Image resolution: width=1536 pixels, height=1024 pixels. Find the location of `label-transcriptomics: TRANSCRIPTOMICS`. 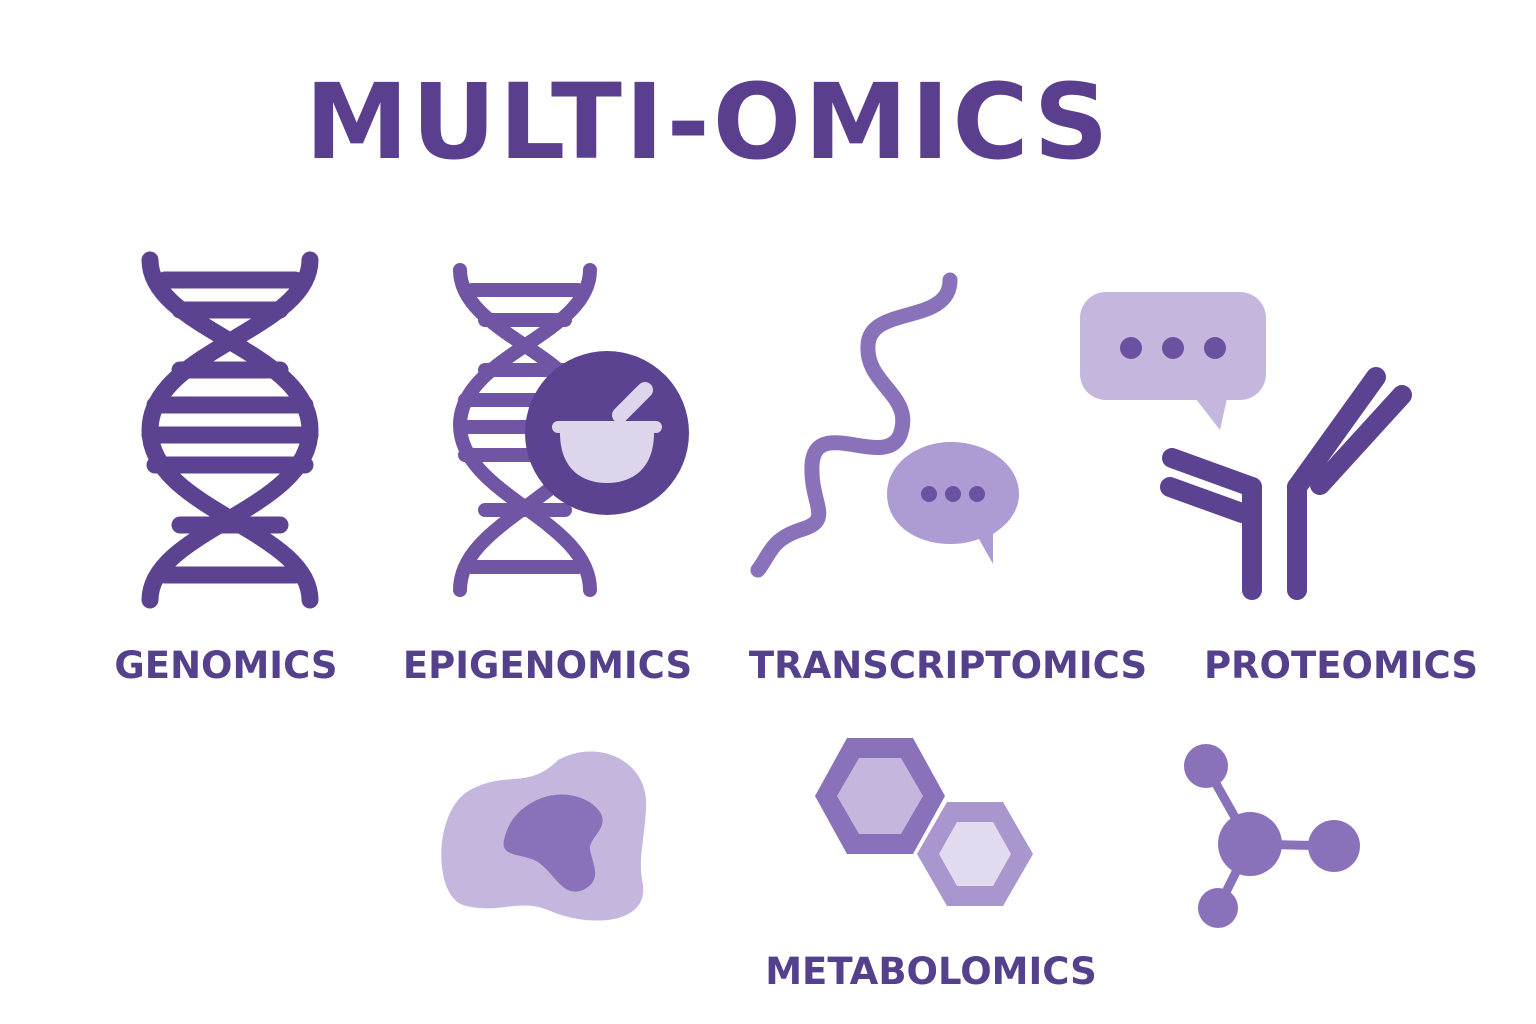

label-transcriptomics: TRANSCRIPTOMICS is located at coordinates (948, 665).